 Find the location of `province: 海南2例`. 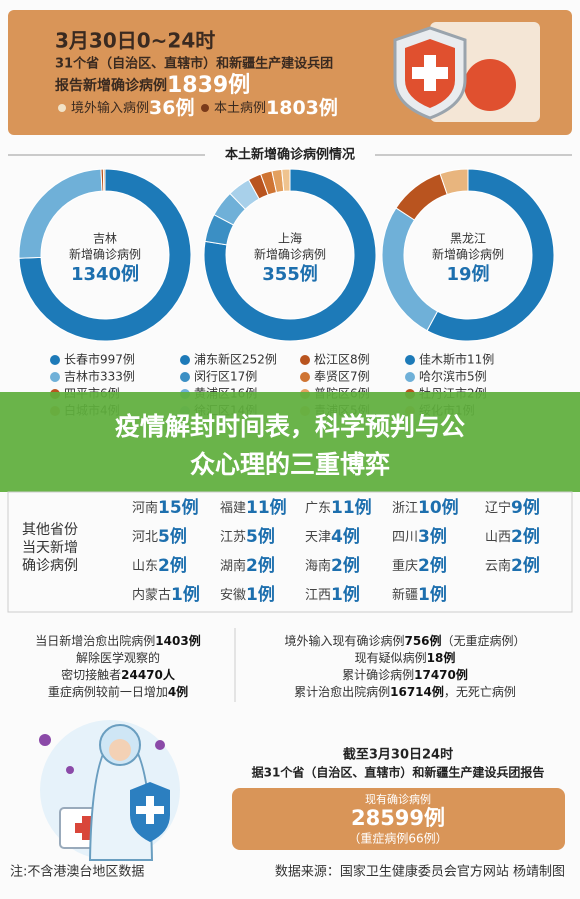

province: 海南2例 is located at coordinates (332, 565).